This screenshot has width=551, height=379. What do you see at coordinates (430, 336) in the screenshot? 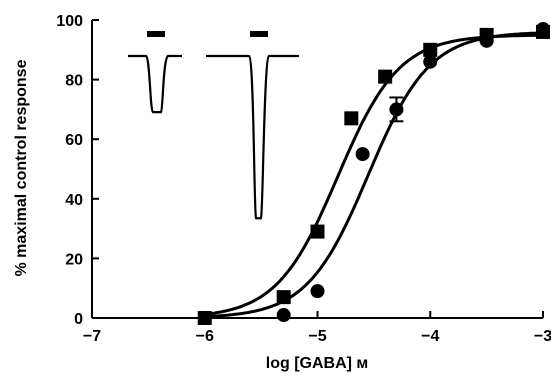
I see `x-tick-label: −4` at bounding box center [430, 336].